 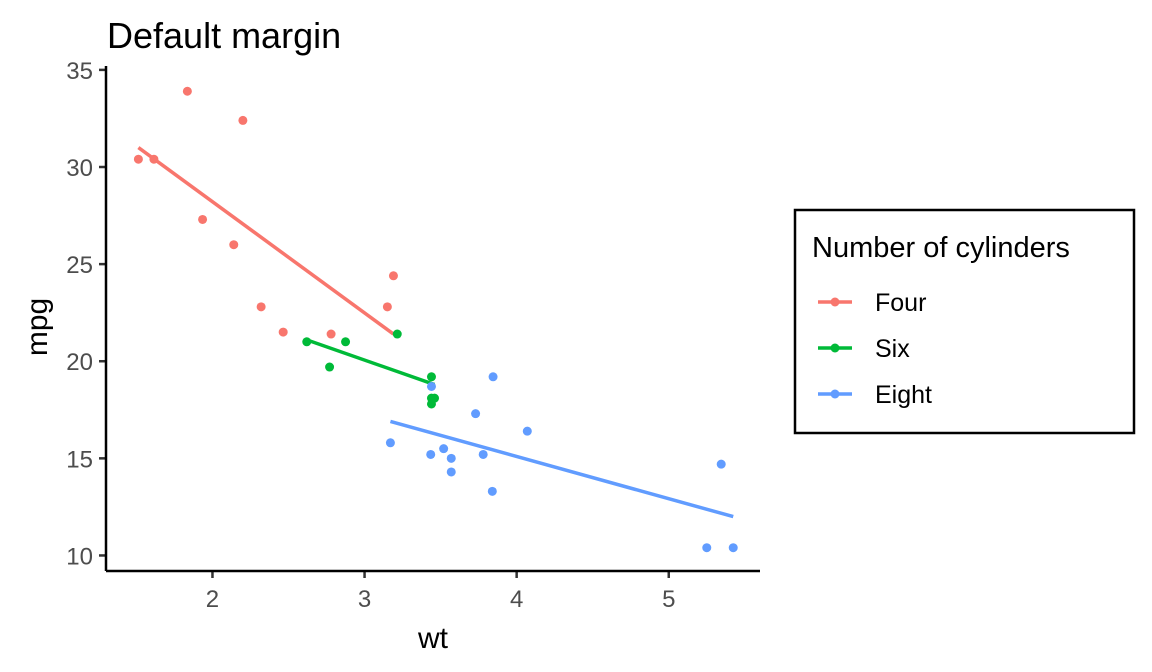 I want to click on y-tick-label: 10, so click(x=79, y=556).